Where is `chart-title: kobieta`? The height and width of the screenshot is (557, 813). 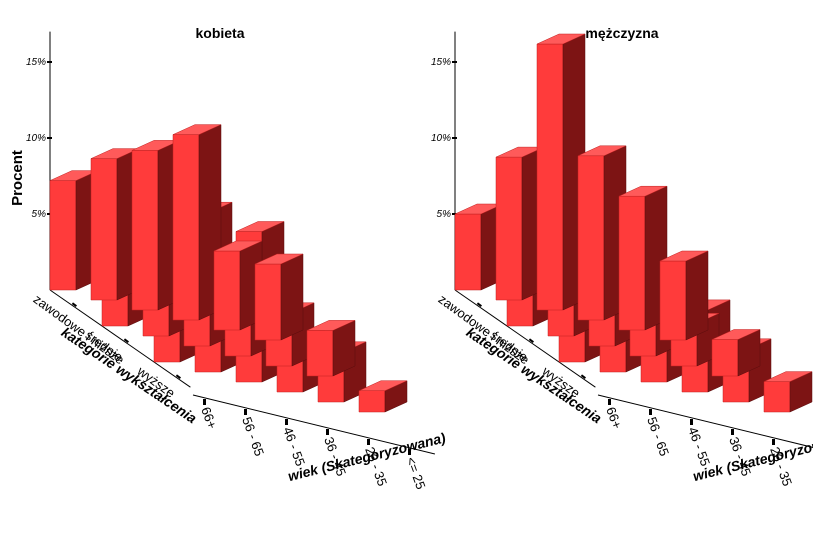
chart-title: kobieta is located at coordinates (219, 33).